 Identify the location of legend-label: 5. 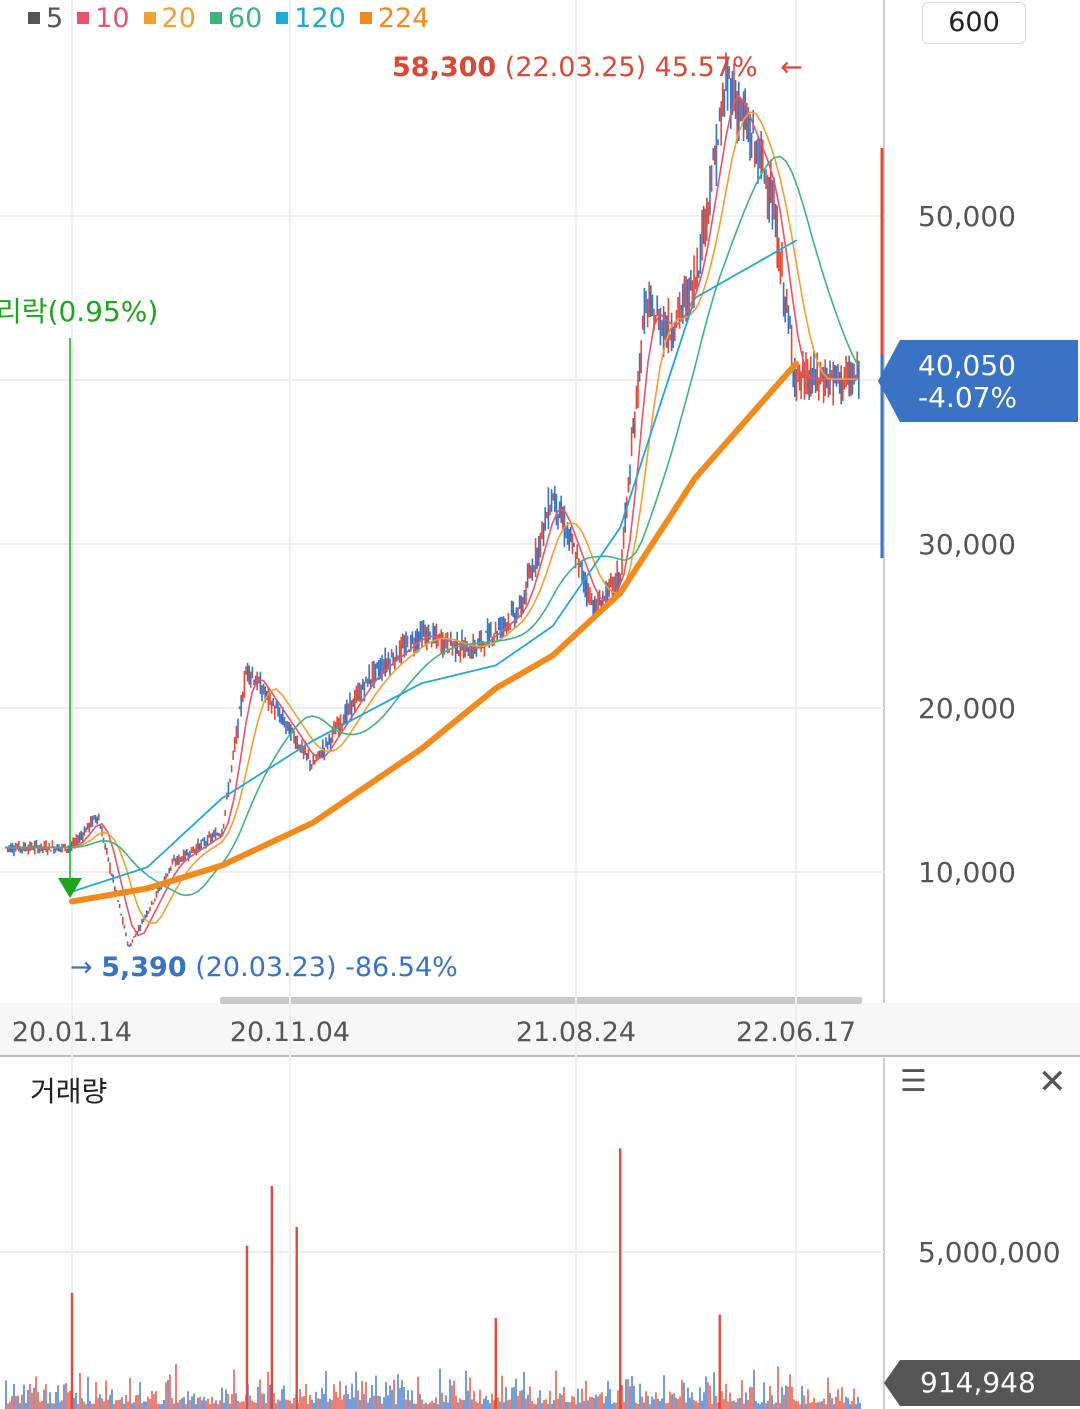
(55, 18).